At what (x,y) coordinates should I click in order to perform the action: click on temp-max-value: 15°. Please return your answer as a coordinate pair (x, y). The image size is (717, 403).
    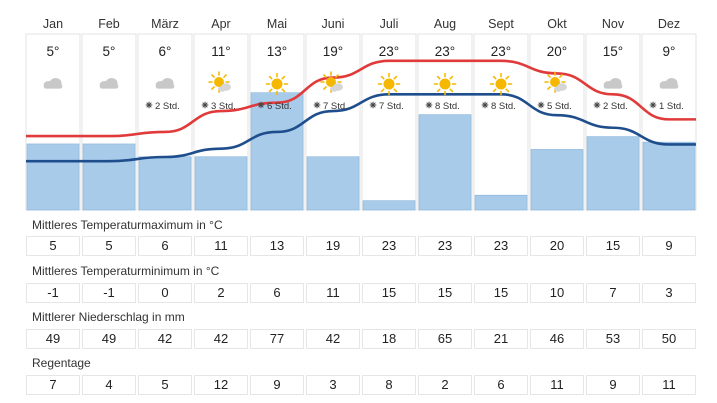
    Looking at the image, I should click on (613, 51).